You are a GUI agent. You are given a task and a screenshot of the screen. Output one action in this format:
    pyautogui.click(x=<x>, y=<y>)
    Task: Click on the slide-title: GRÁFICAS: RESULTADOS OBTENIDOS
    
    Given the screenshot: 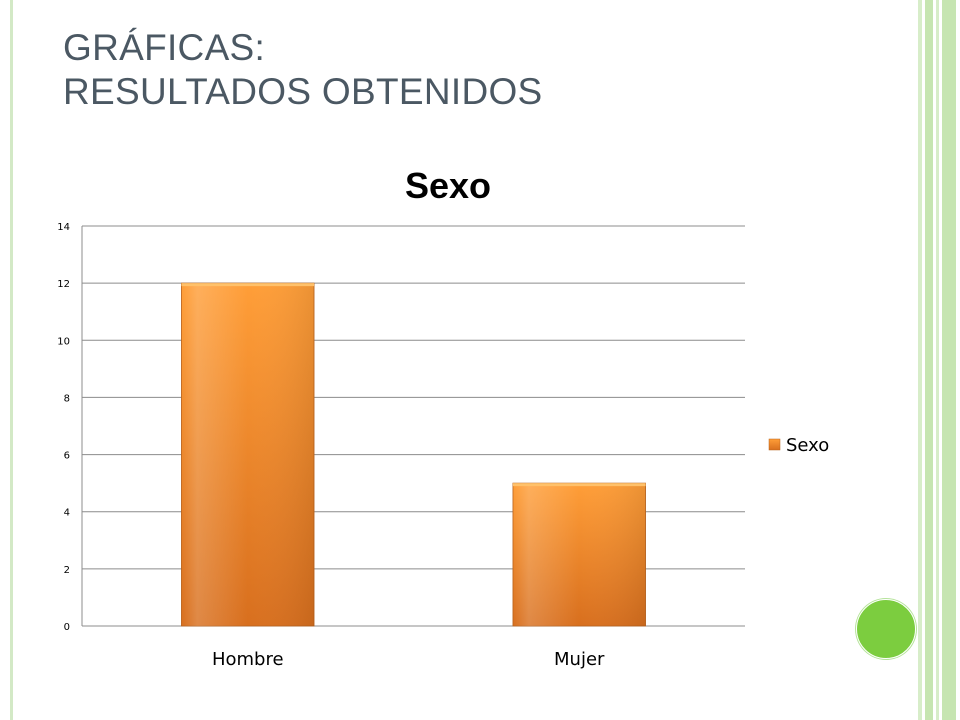 What is the action you would take?
    pyautogui.click(x=303, y=70)
    